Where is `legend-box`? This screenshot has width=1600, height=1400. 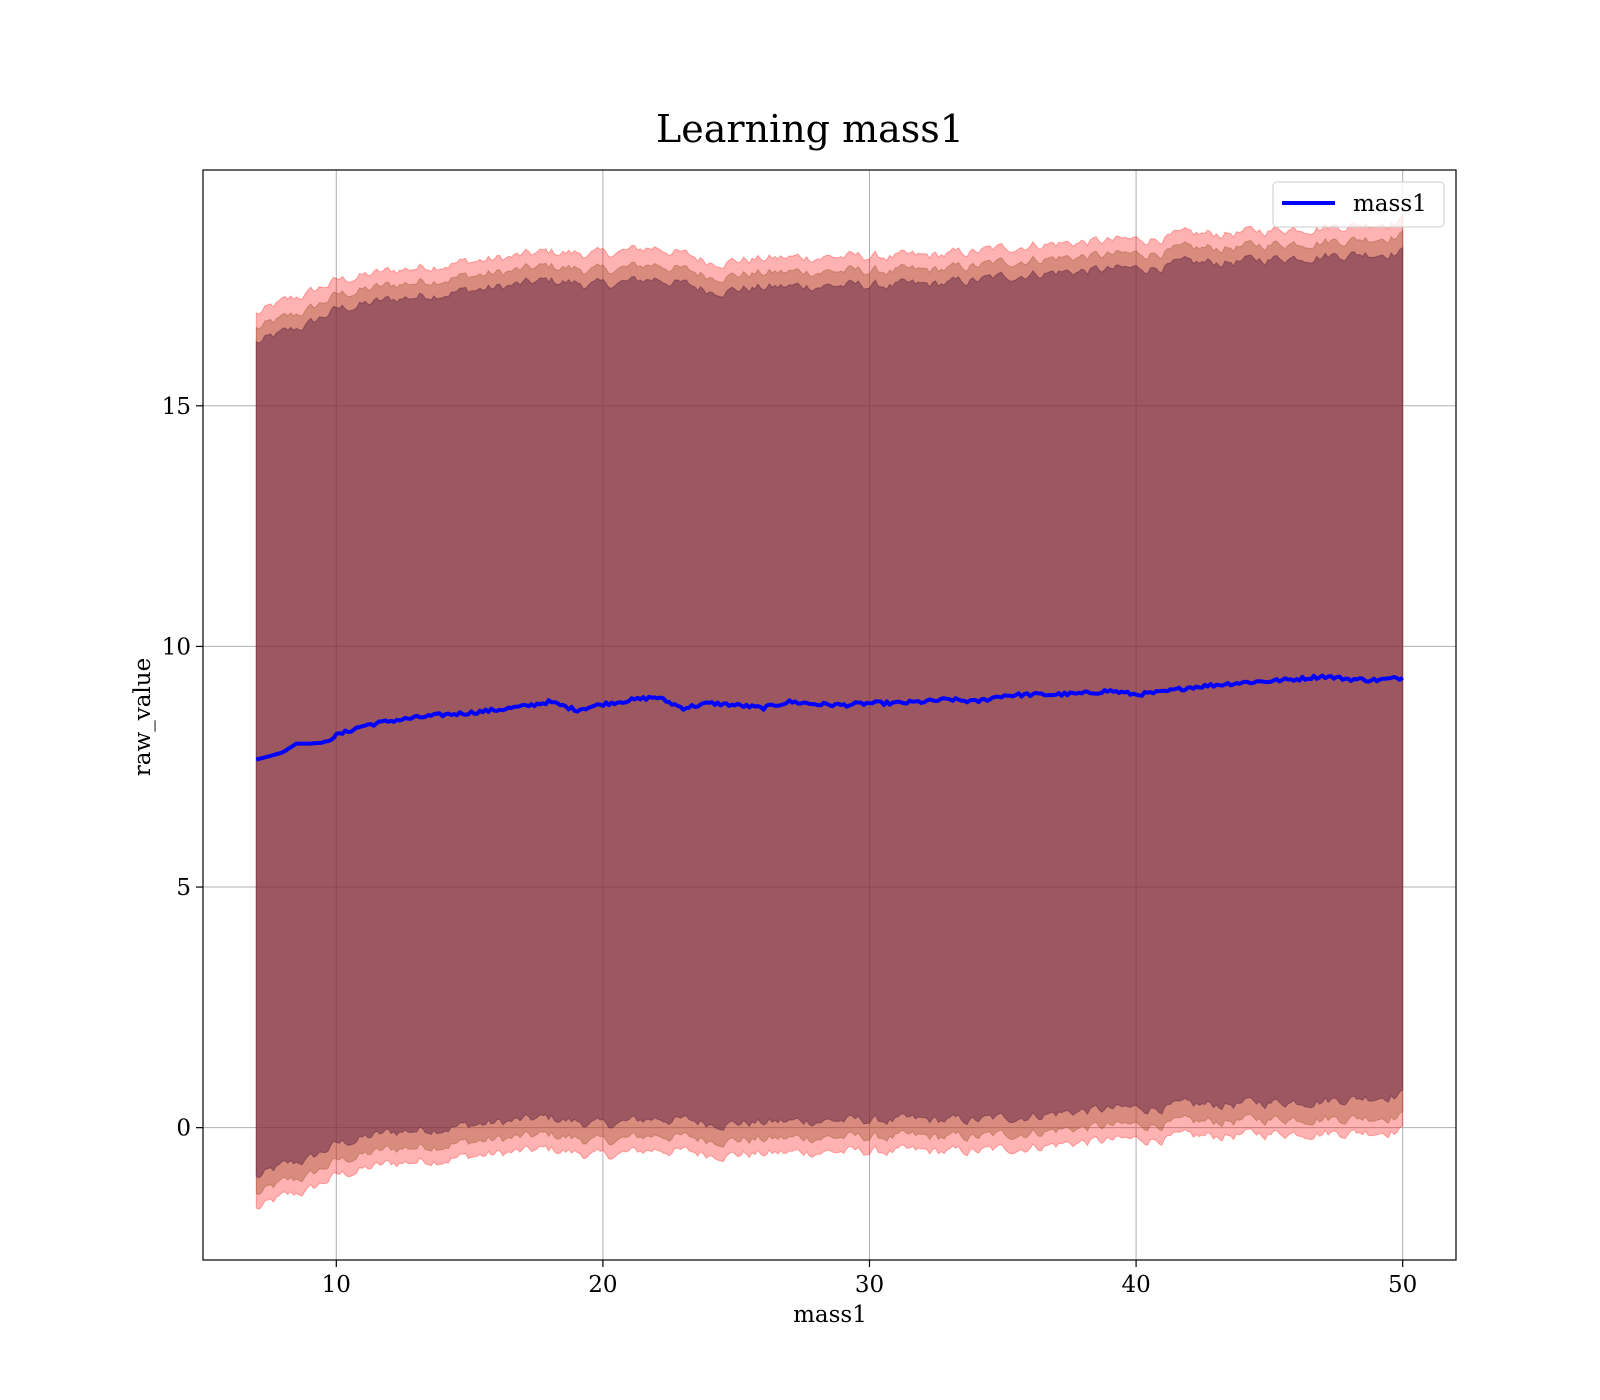 legend-box is located at coordinates (1358, 204).